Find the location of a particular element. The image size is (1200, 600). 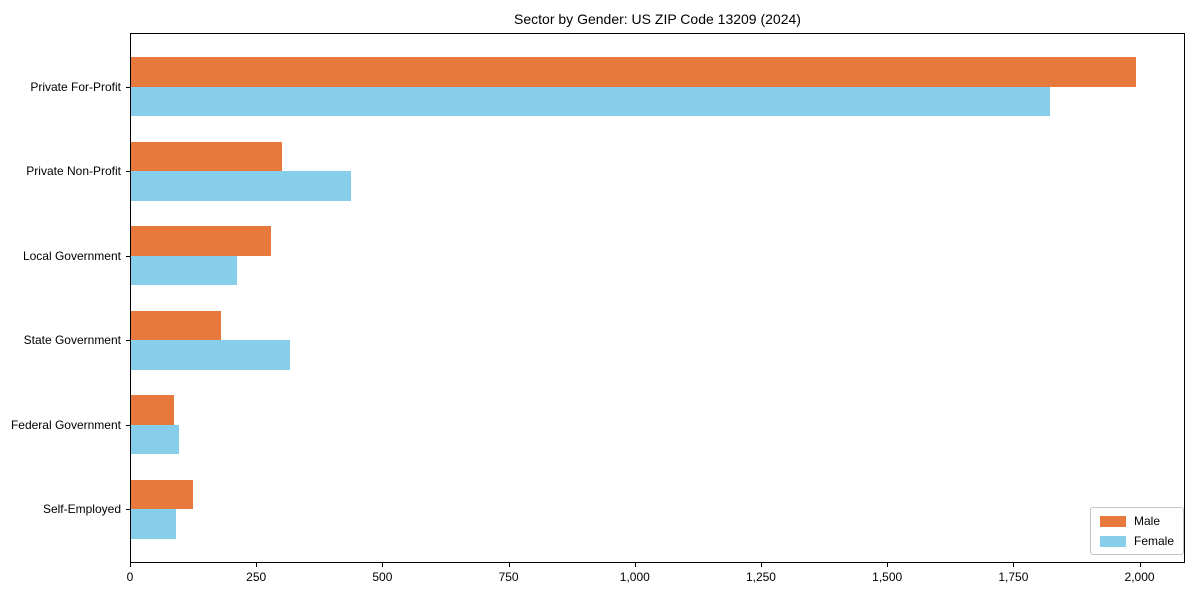

x-axis-tick-label: 1,250 is located at coordinates (760, 577).